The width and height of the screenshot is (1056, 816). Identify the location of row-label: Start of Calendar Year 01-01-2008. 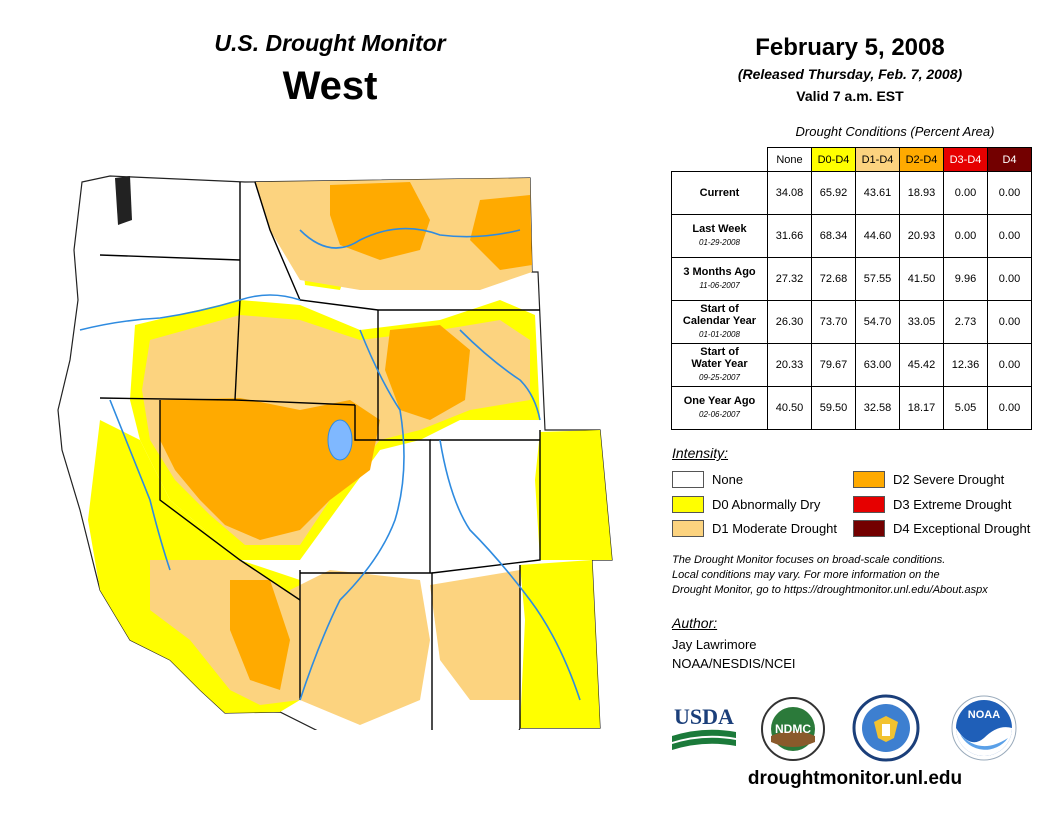
(719, 322).